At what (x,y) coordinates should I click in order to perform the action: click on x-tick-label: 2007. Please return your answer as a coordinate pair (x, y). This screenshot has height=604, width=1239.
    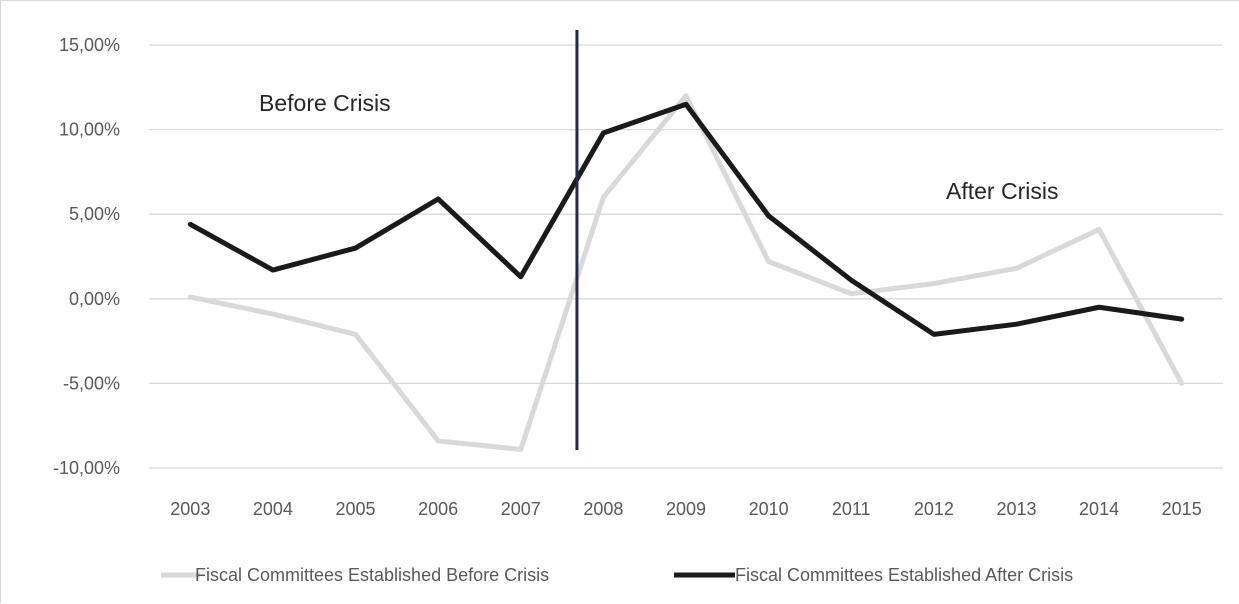
    Looking at the image, I should click on (521, 509).